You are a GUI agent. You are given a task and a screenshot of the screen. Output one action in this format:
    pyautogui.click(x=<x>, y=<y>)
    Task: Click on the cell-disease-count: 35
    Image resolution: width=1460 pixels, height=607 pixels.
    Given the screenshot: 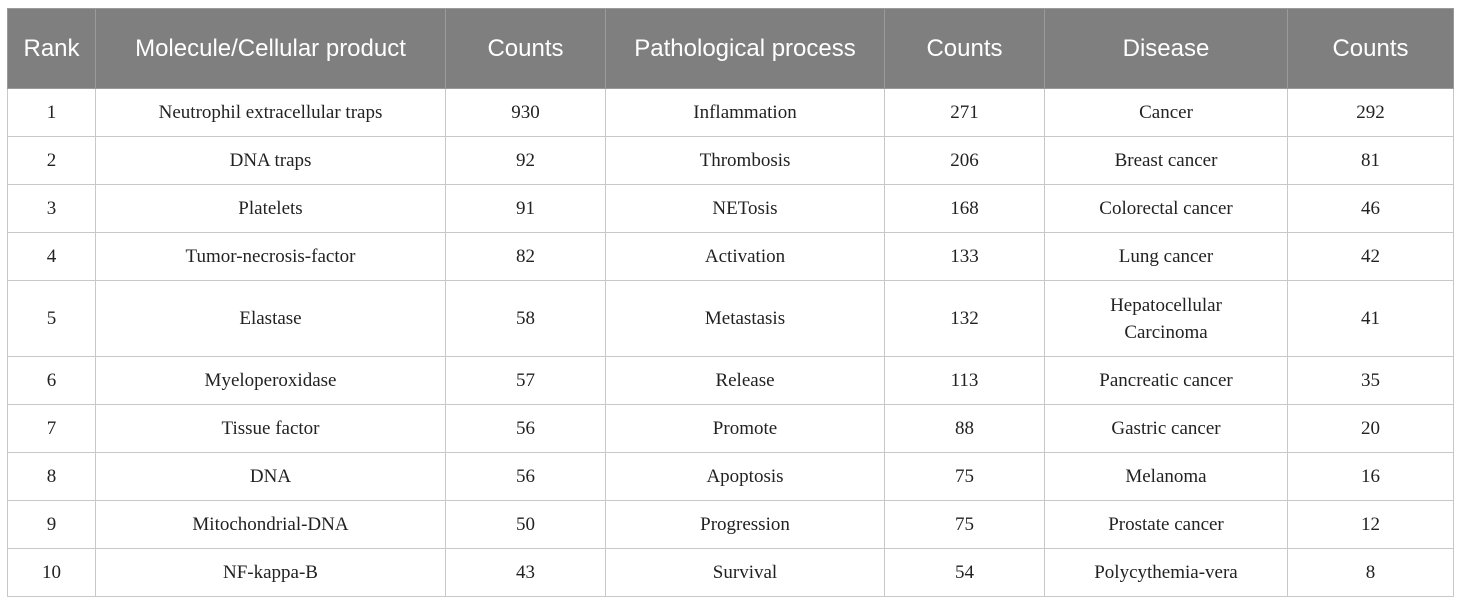 What is the action you would take?
    pyautogui.click(x=1370, y=380)
    